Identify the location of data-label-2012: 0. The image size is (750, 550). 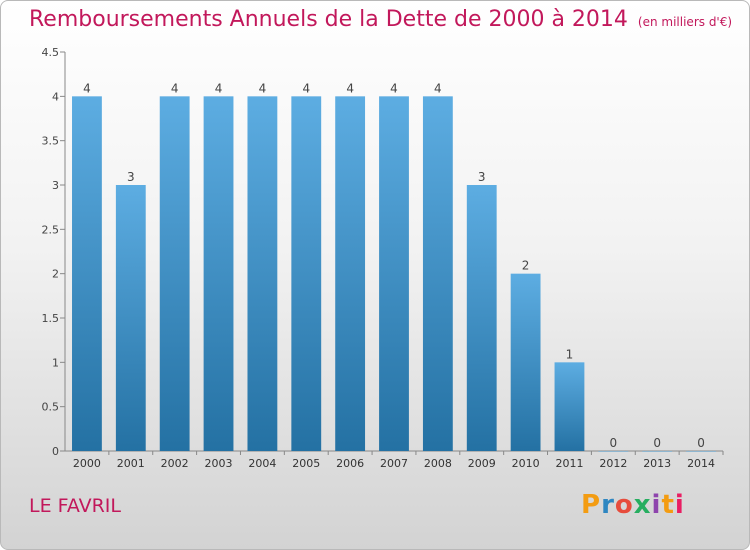
(614, 443).